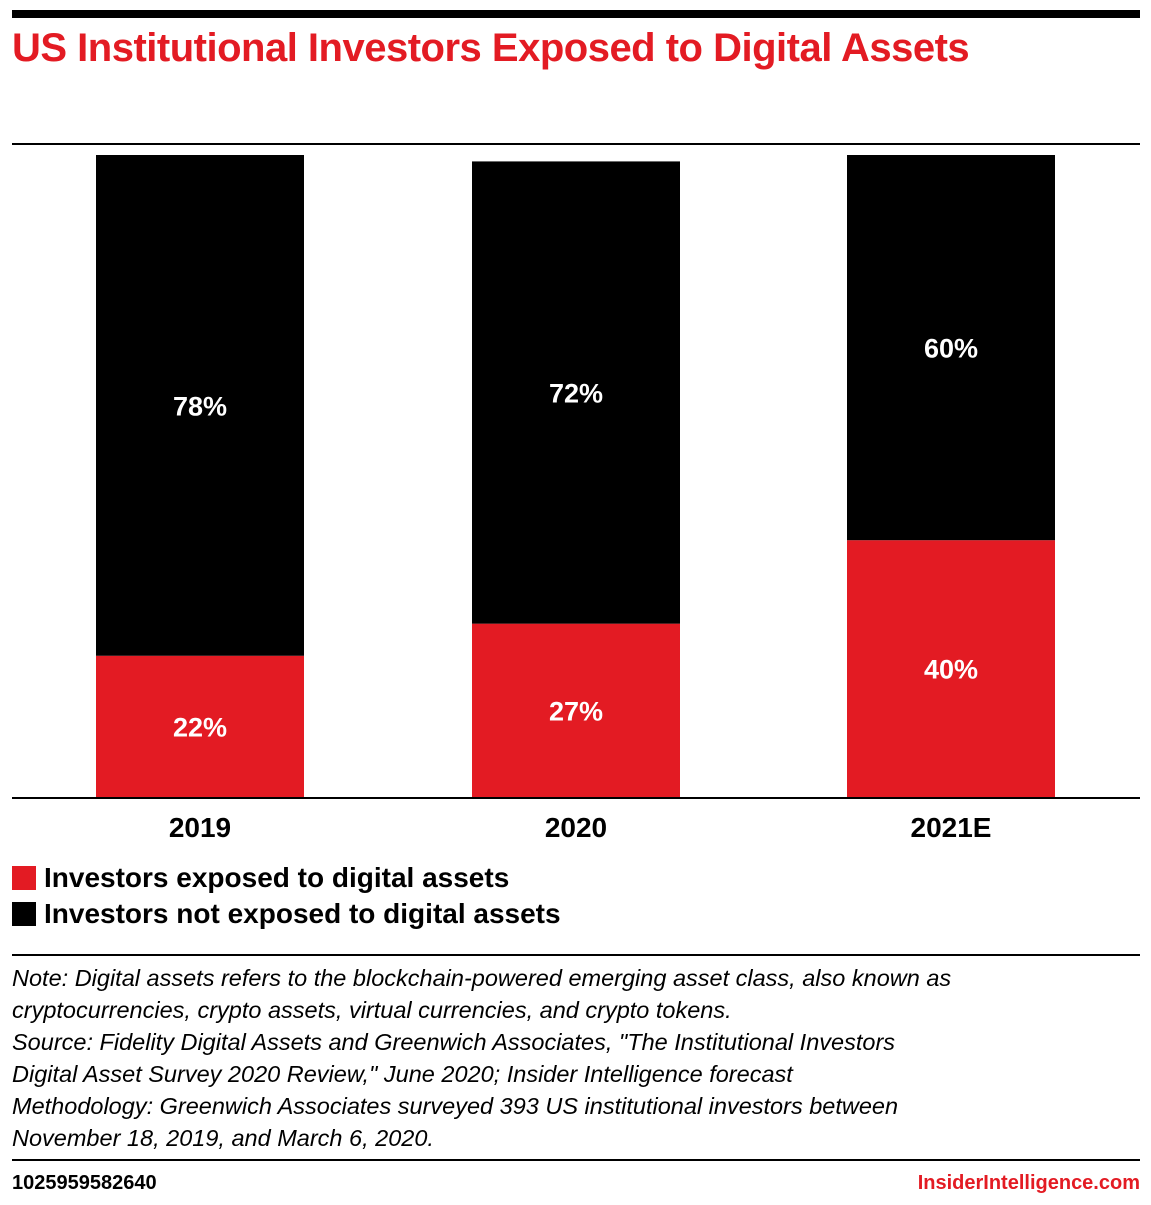 This screenshot has height=1205, width=1151. I want to click on bar-segment-exposed-2021E, so click(951, 668).